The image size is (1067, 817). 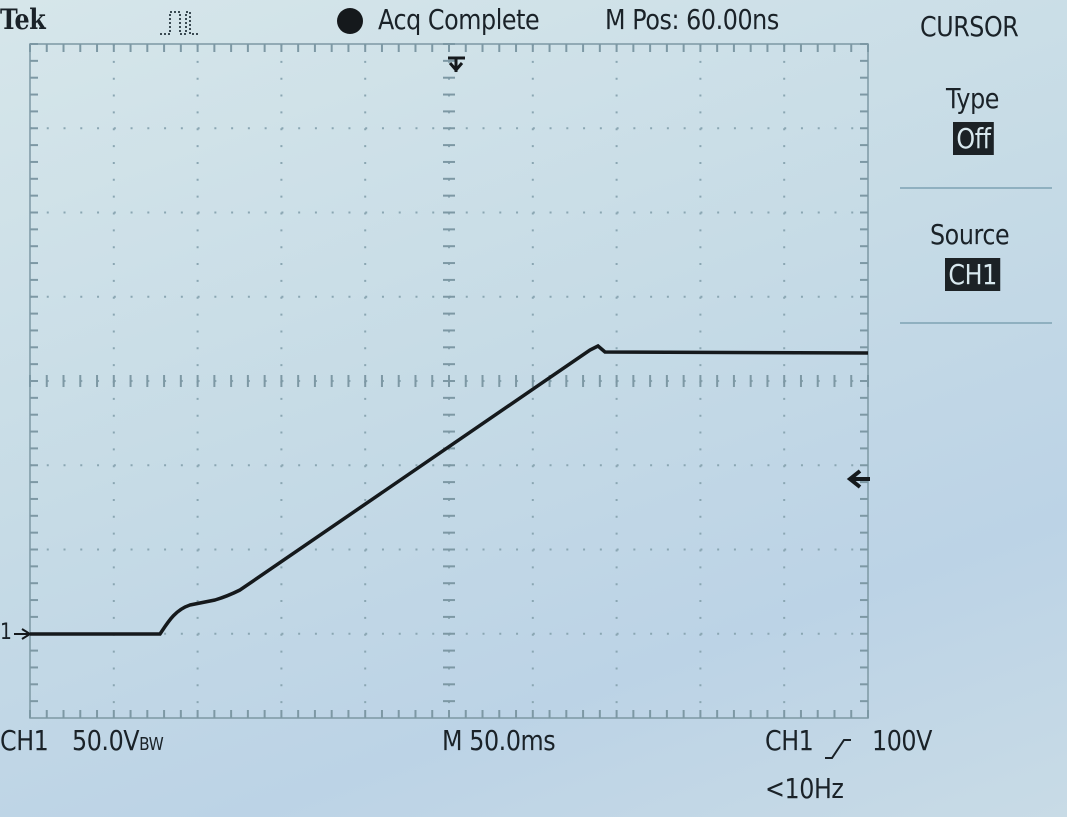 What do you see at coordinates (789, 740) in the screenshot?
I see `trigger-source: CH1` at bounding box center [789, 740].